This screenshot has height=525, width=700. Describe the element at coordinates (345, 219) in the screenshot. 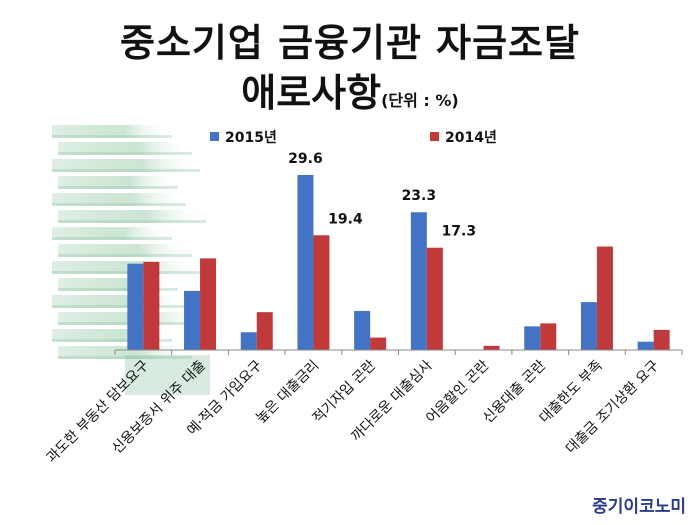

I see `data-label: 19.4` at that location.